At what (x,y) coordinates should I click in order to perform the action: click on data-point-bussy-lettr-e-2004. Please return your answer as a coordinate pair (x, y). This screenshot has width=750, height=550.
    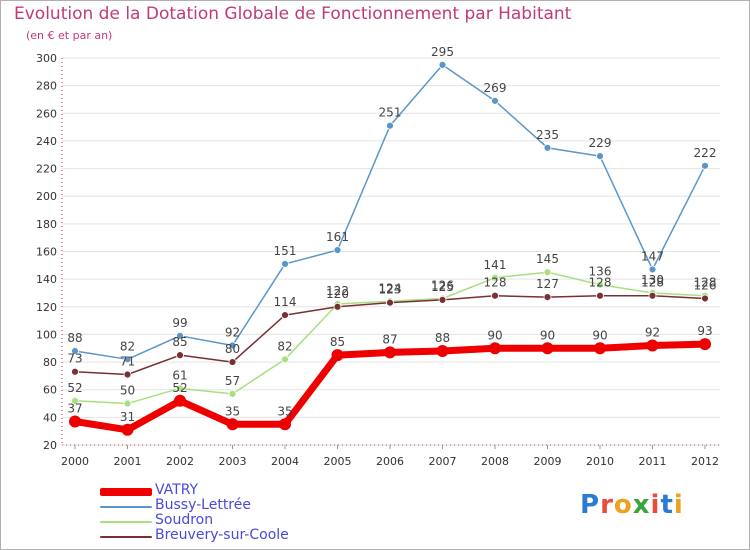
    Looking at the image, I should click on (285, 264).